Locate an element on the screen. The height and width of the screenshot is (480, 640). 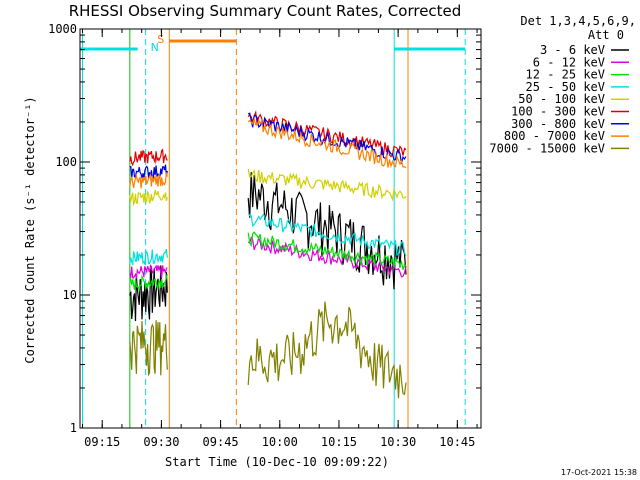
footer-timestamp: 17-Oct-2021 15:38 is located at coordinates (599, 472).